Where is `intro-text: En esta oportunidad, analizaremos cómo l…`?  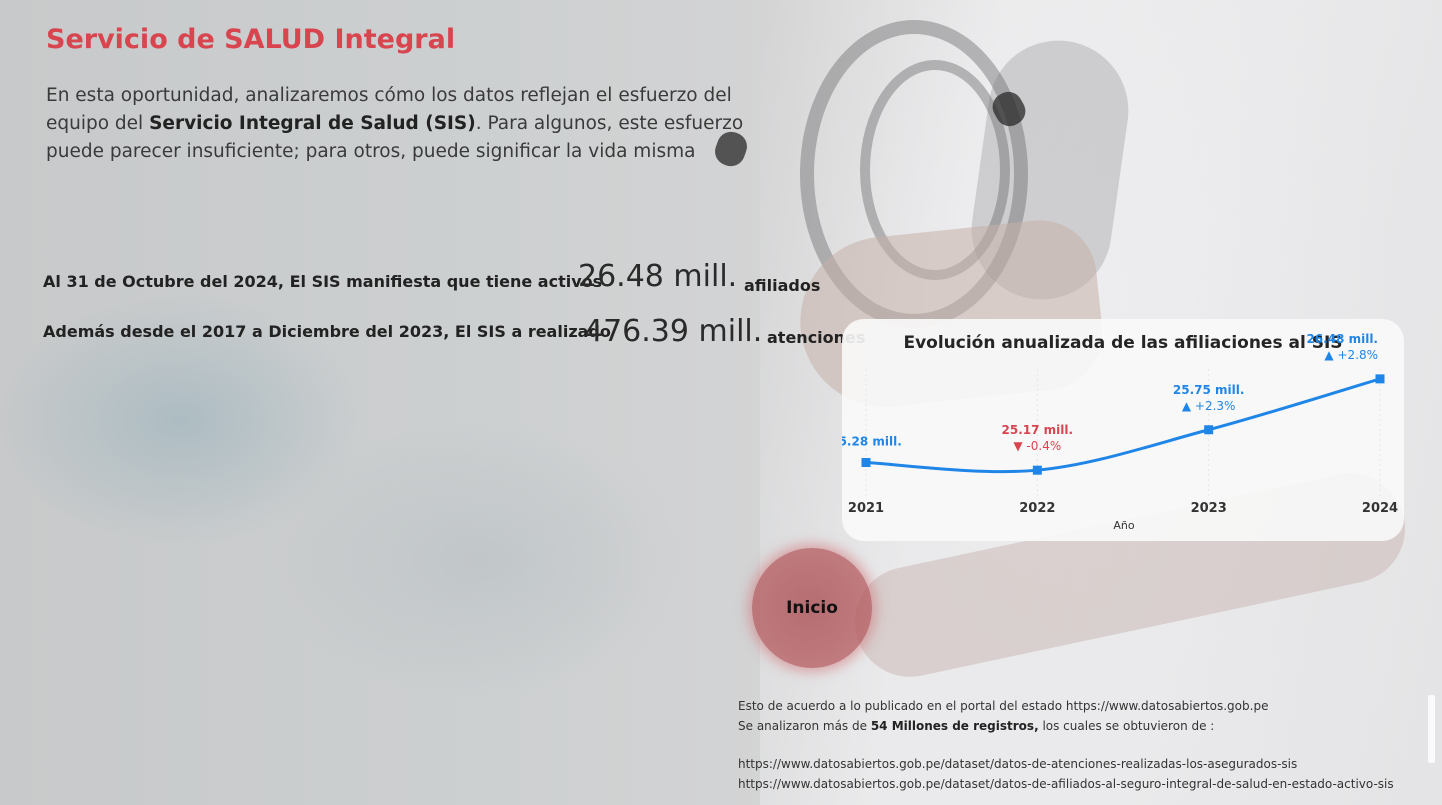
intro-text: En esta oportunidad, analizaremos cómo l… is located at coordinates (406, 124).